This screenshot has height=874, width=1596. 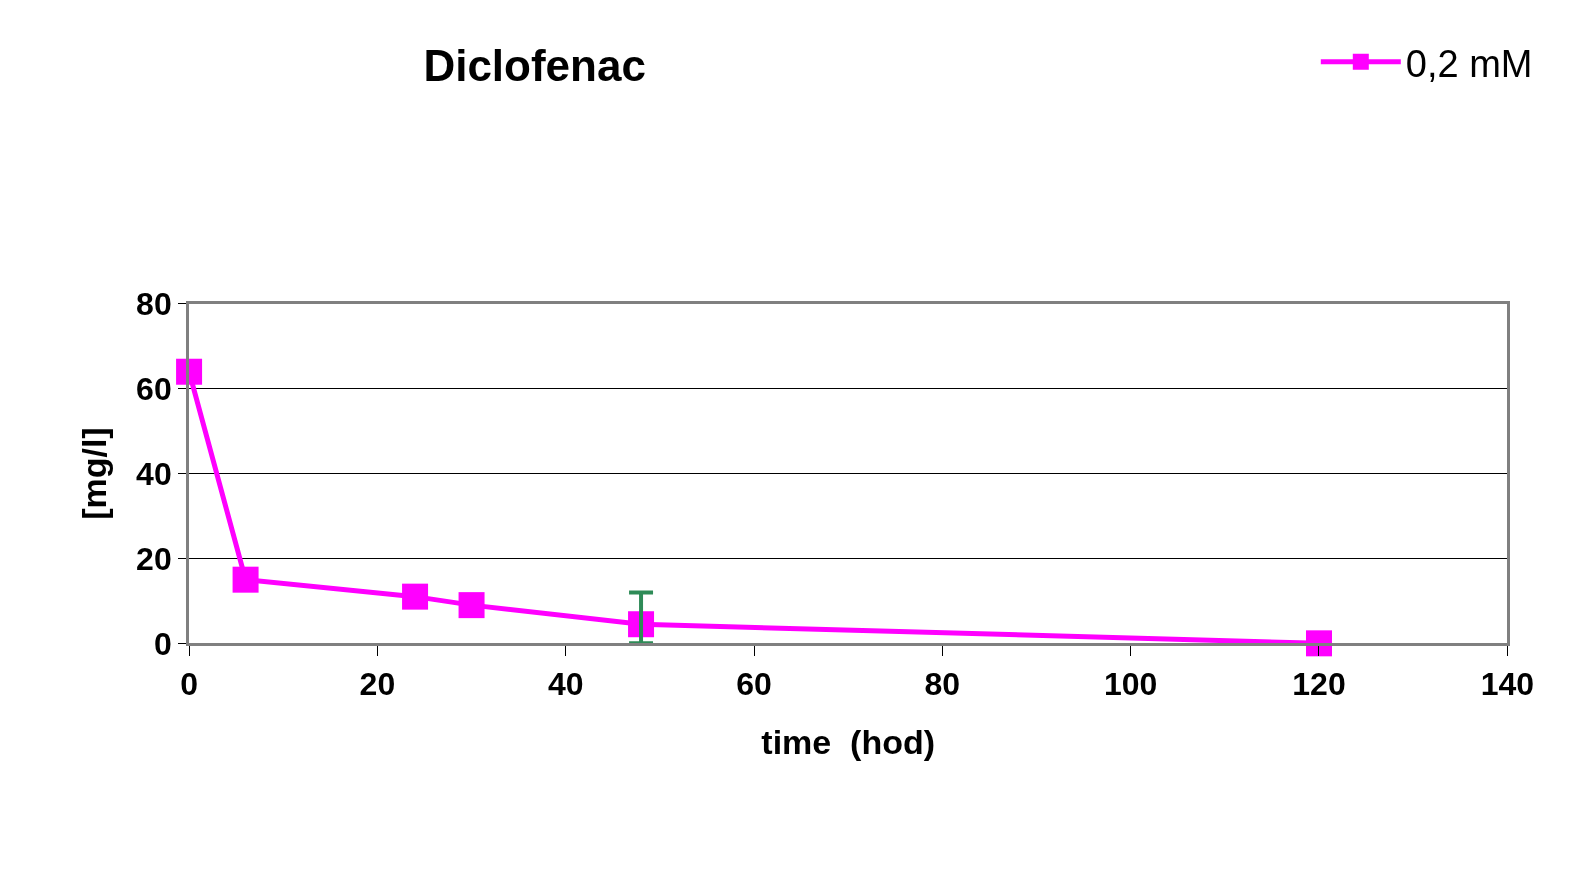 What do you see at coordinates (154, 304) in the screenshot?
I see `y-tick-label: 80` at bounding box center [154, 304].